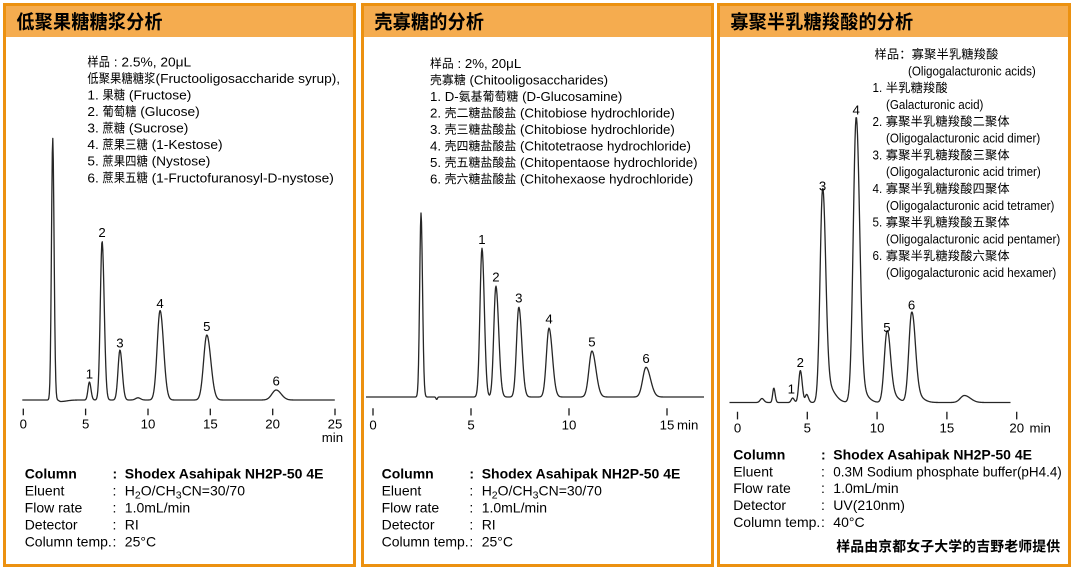 Image resolution: width=1075 pixels, height=571 pixels. Describe the element at coordinates (605, 145) in the screenshot. I see `svg-text: (Chitotetraose hydrochloride)` at that location.